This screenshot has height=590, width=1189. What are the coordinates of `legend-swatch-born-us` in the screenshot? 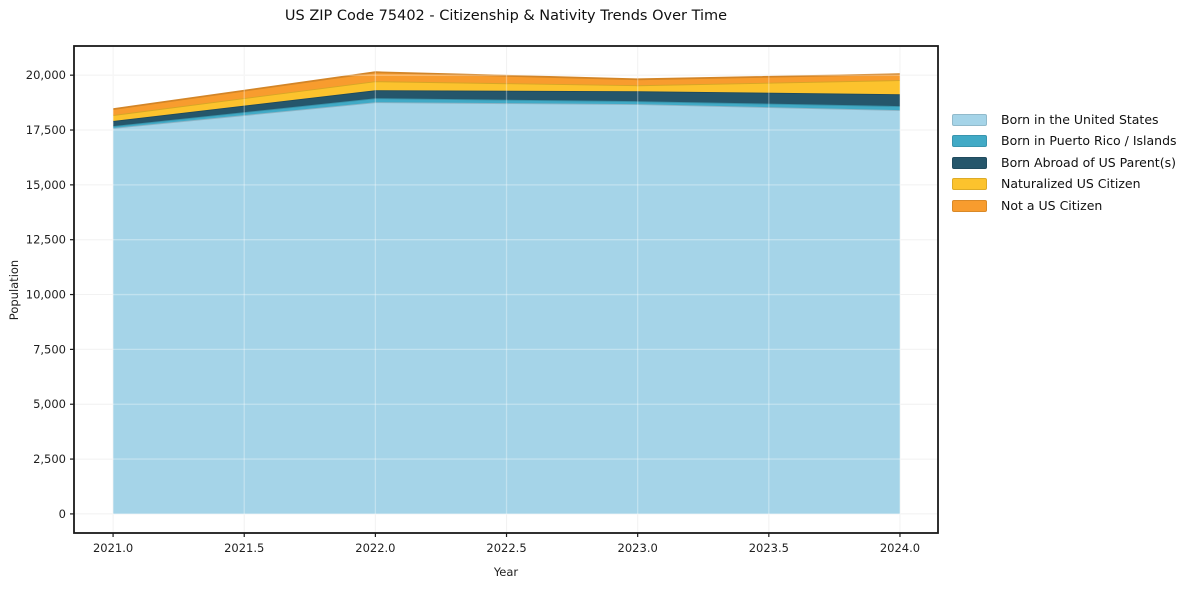 It's located at (969, 119).